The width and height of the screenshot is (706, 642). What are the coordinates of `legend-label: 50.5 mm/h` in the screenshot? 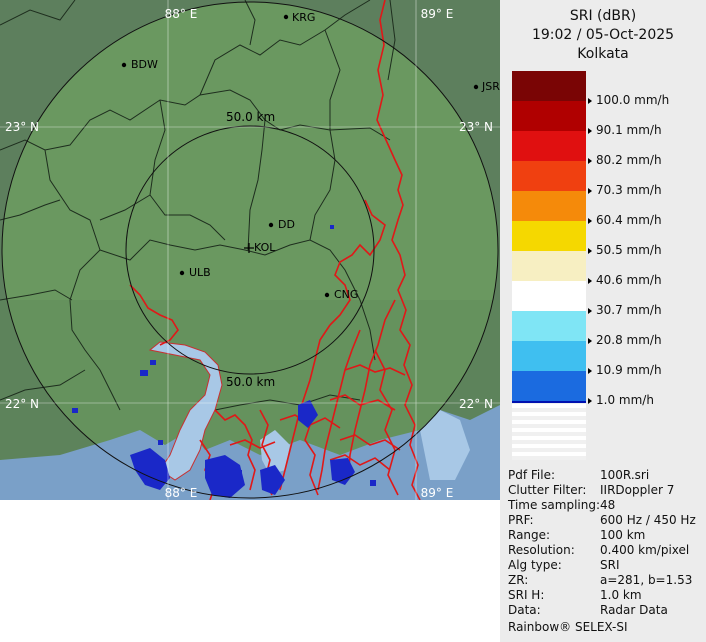 It's located at (629, 250).